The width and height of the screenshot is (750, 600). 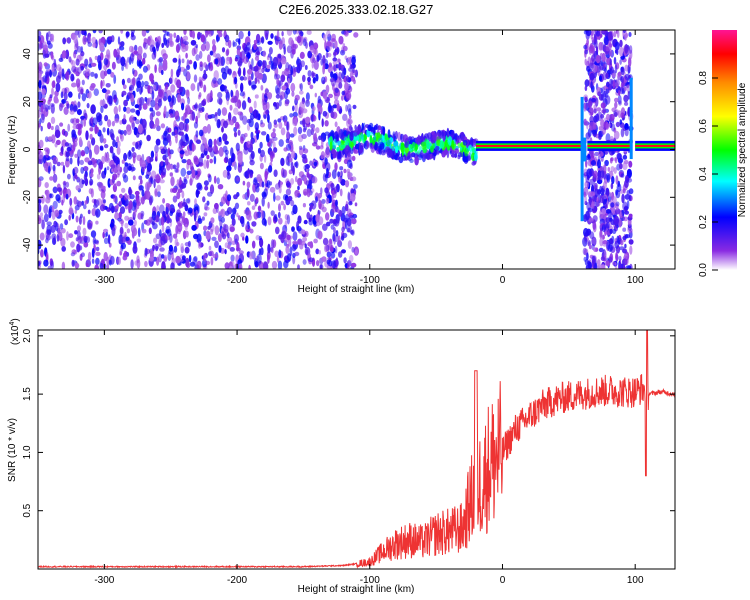 I want to click on x-tick-label: -200, so click(x=237, y=280).